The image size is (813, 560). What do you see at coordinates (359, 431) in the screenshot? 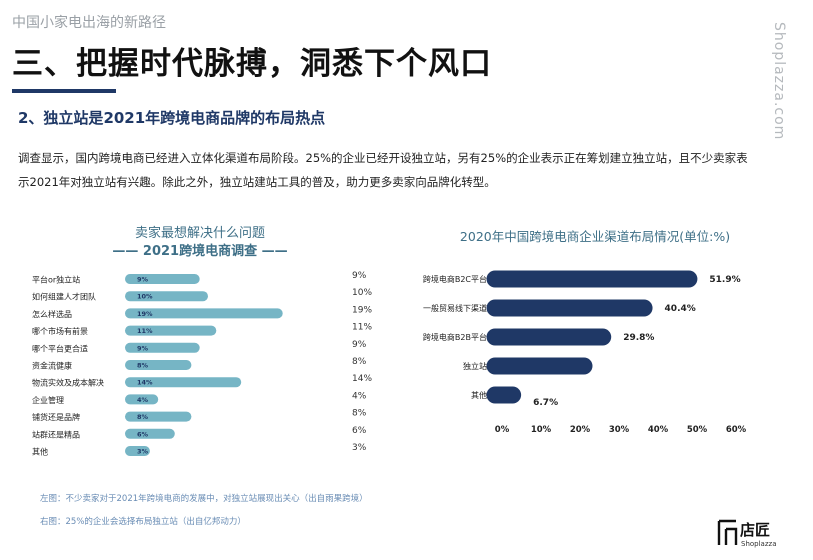
I see `right-value-label: 6%` at bounding box center [359, 431].